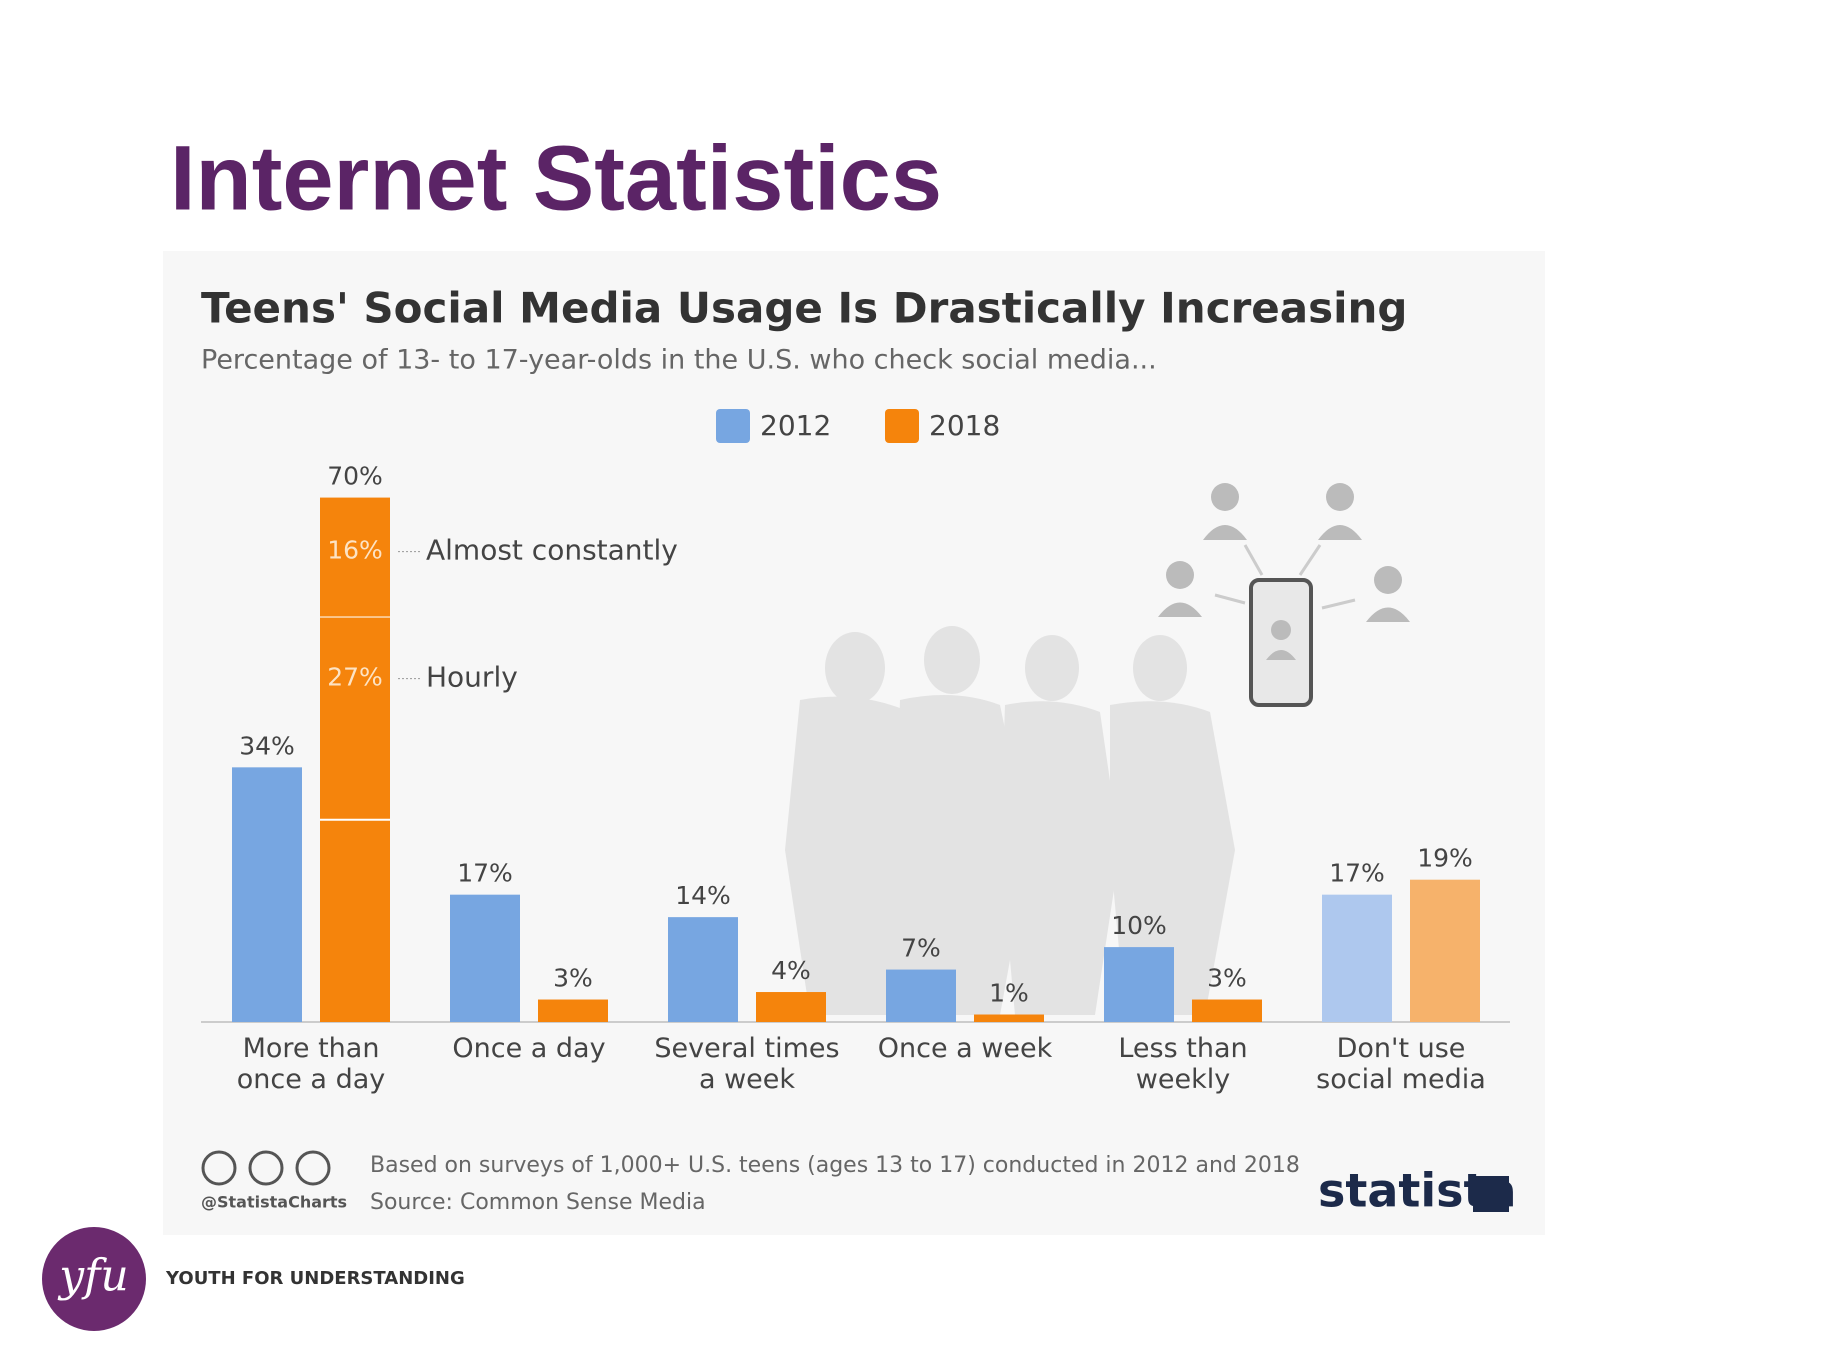 This screenshot has height=1372, width=1829. I want to click on logo-circle, so click(94, 1279).